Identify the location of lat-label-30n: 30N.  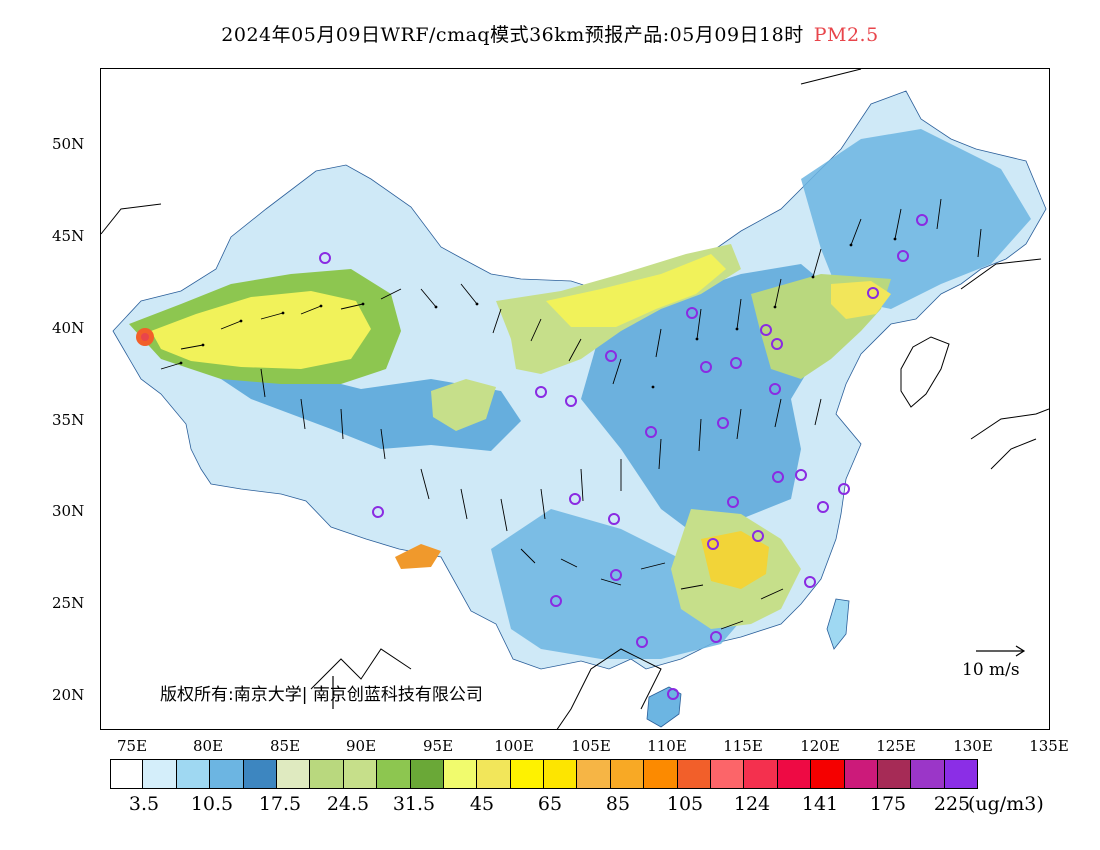
(68, 511).